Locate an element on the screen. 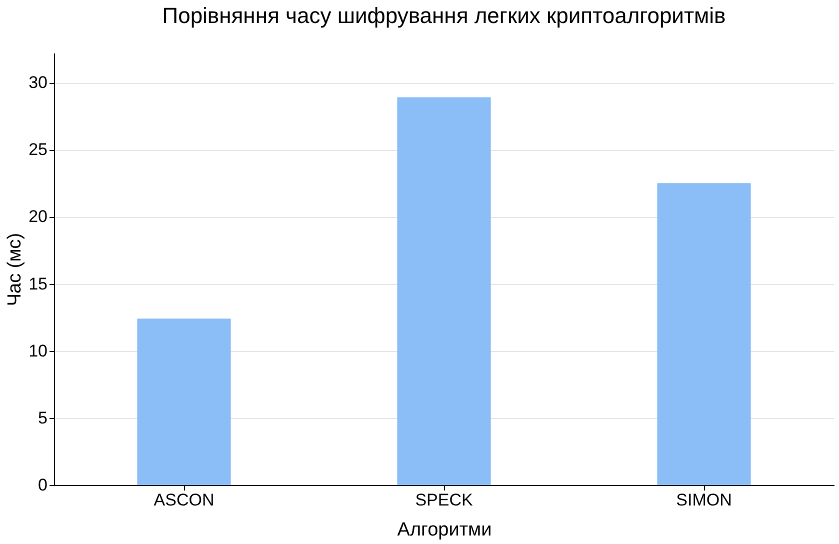  y-tick-label: 30 is located at coordinates (38, 82).